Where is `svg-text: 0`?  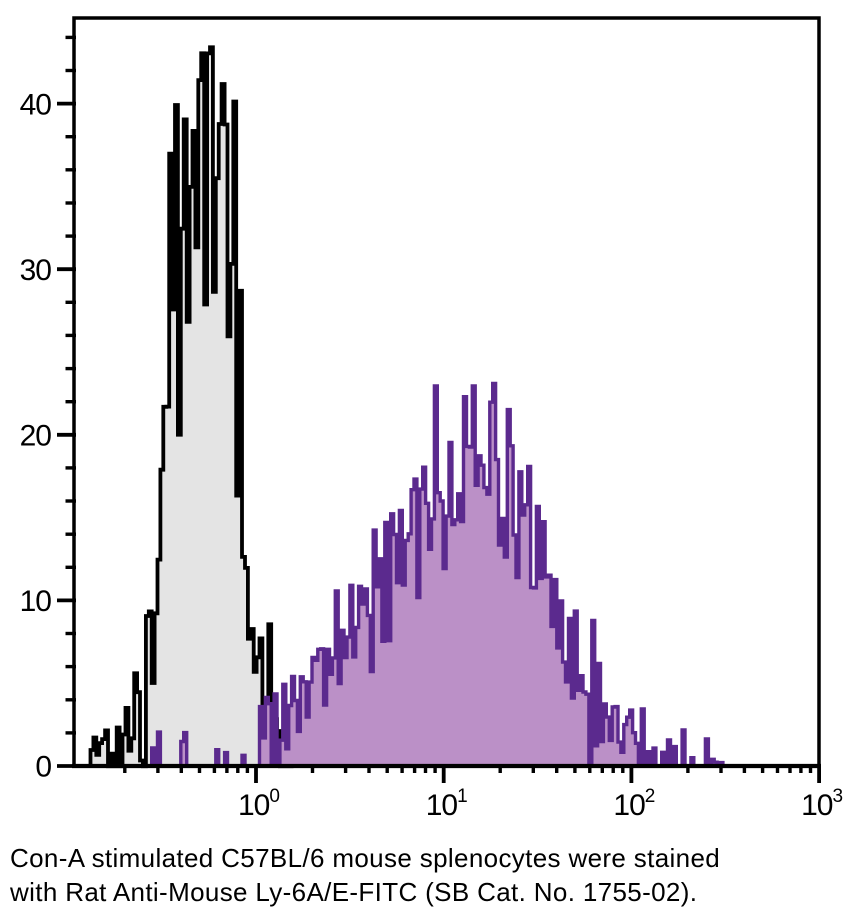
svg-text: 0 is located at coordinates (43, 767).